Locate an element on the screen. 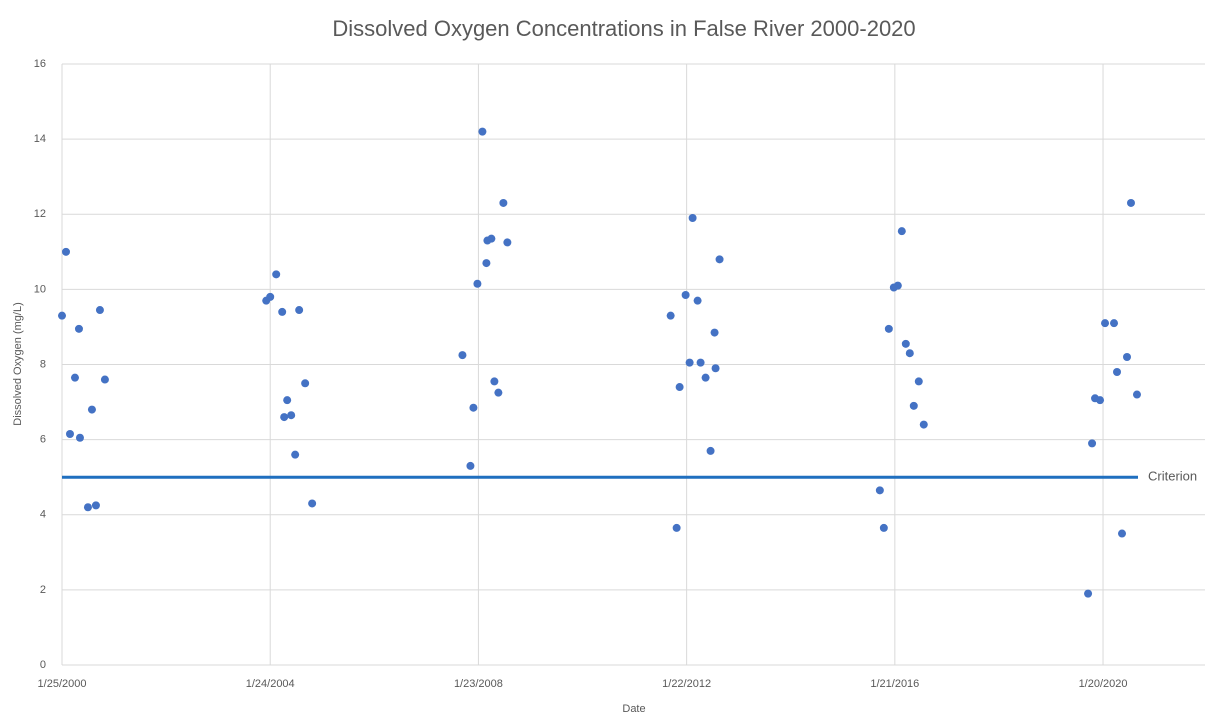  x-tick-label: 1/24/2004 is located at coordinates (270, 684).